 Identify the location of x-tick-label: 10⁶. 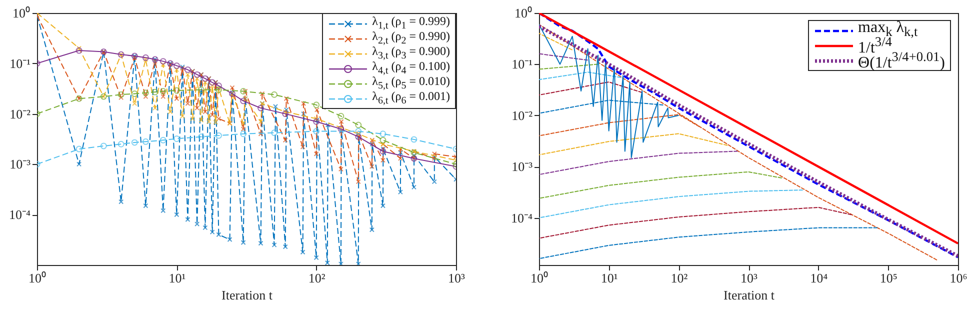
(959, 278).